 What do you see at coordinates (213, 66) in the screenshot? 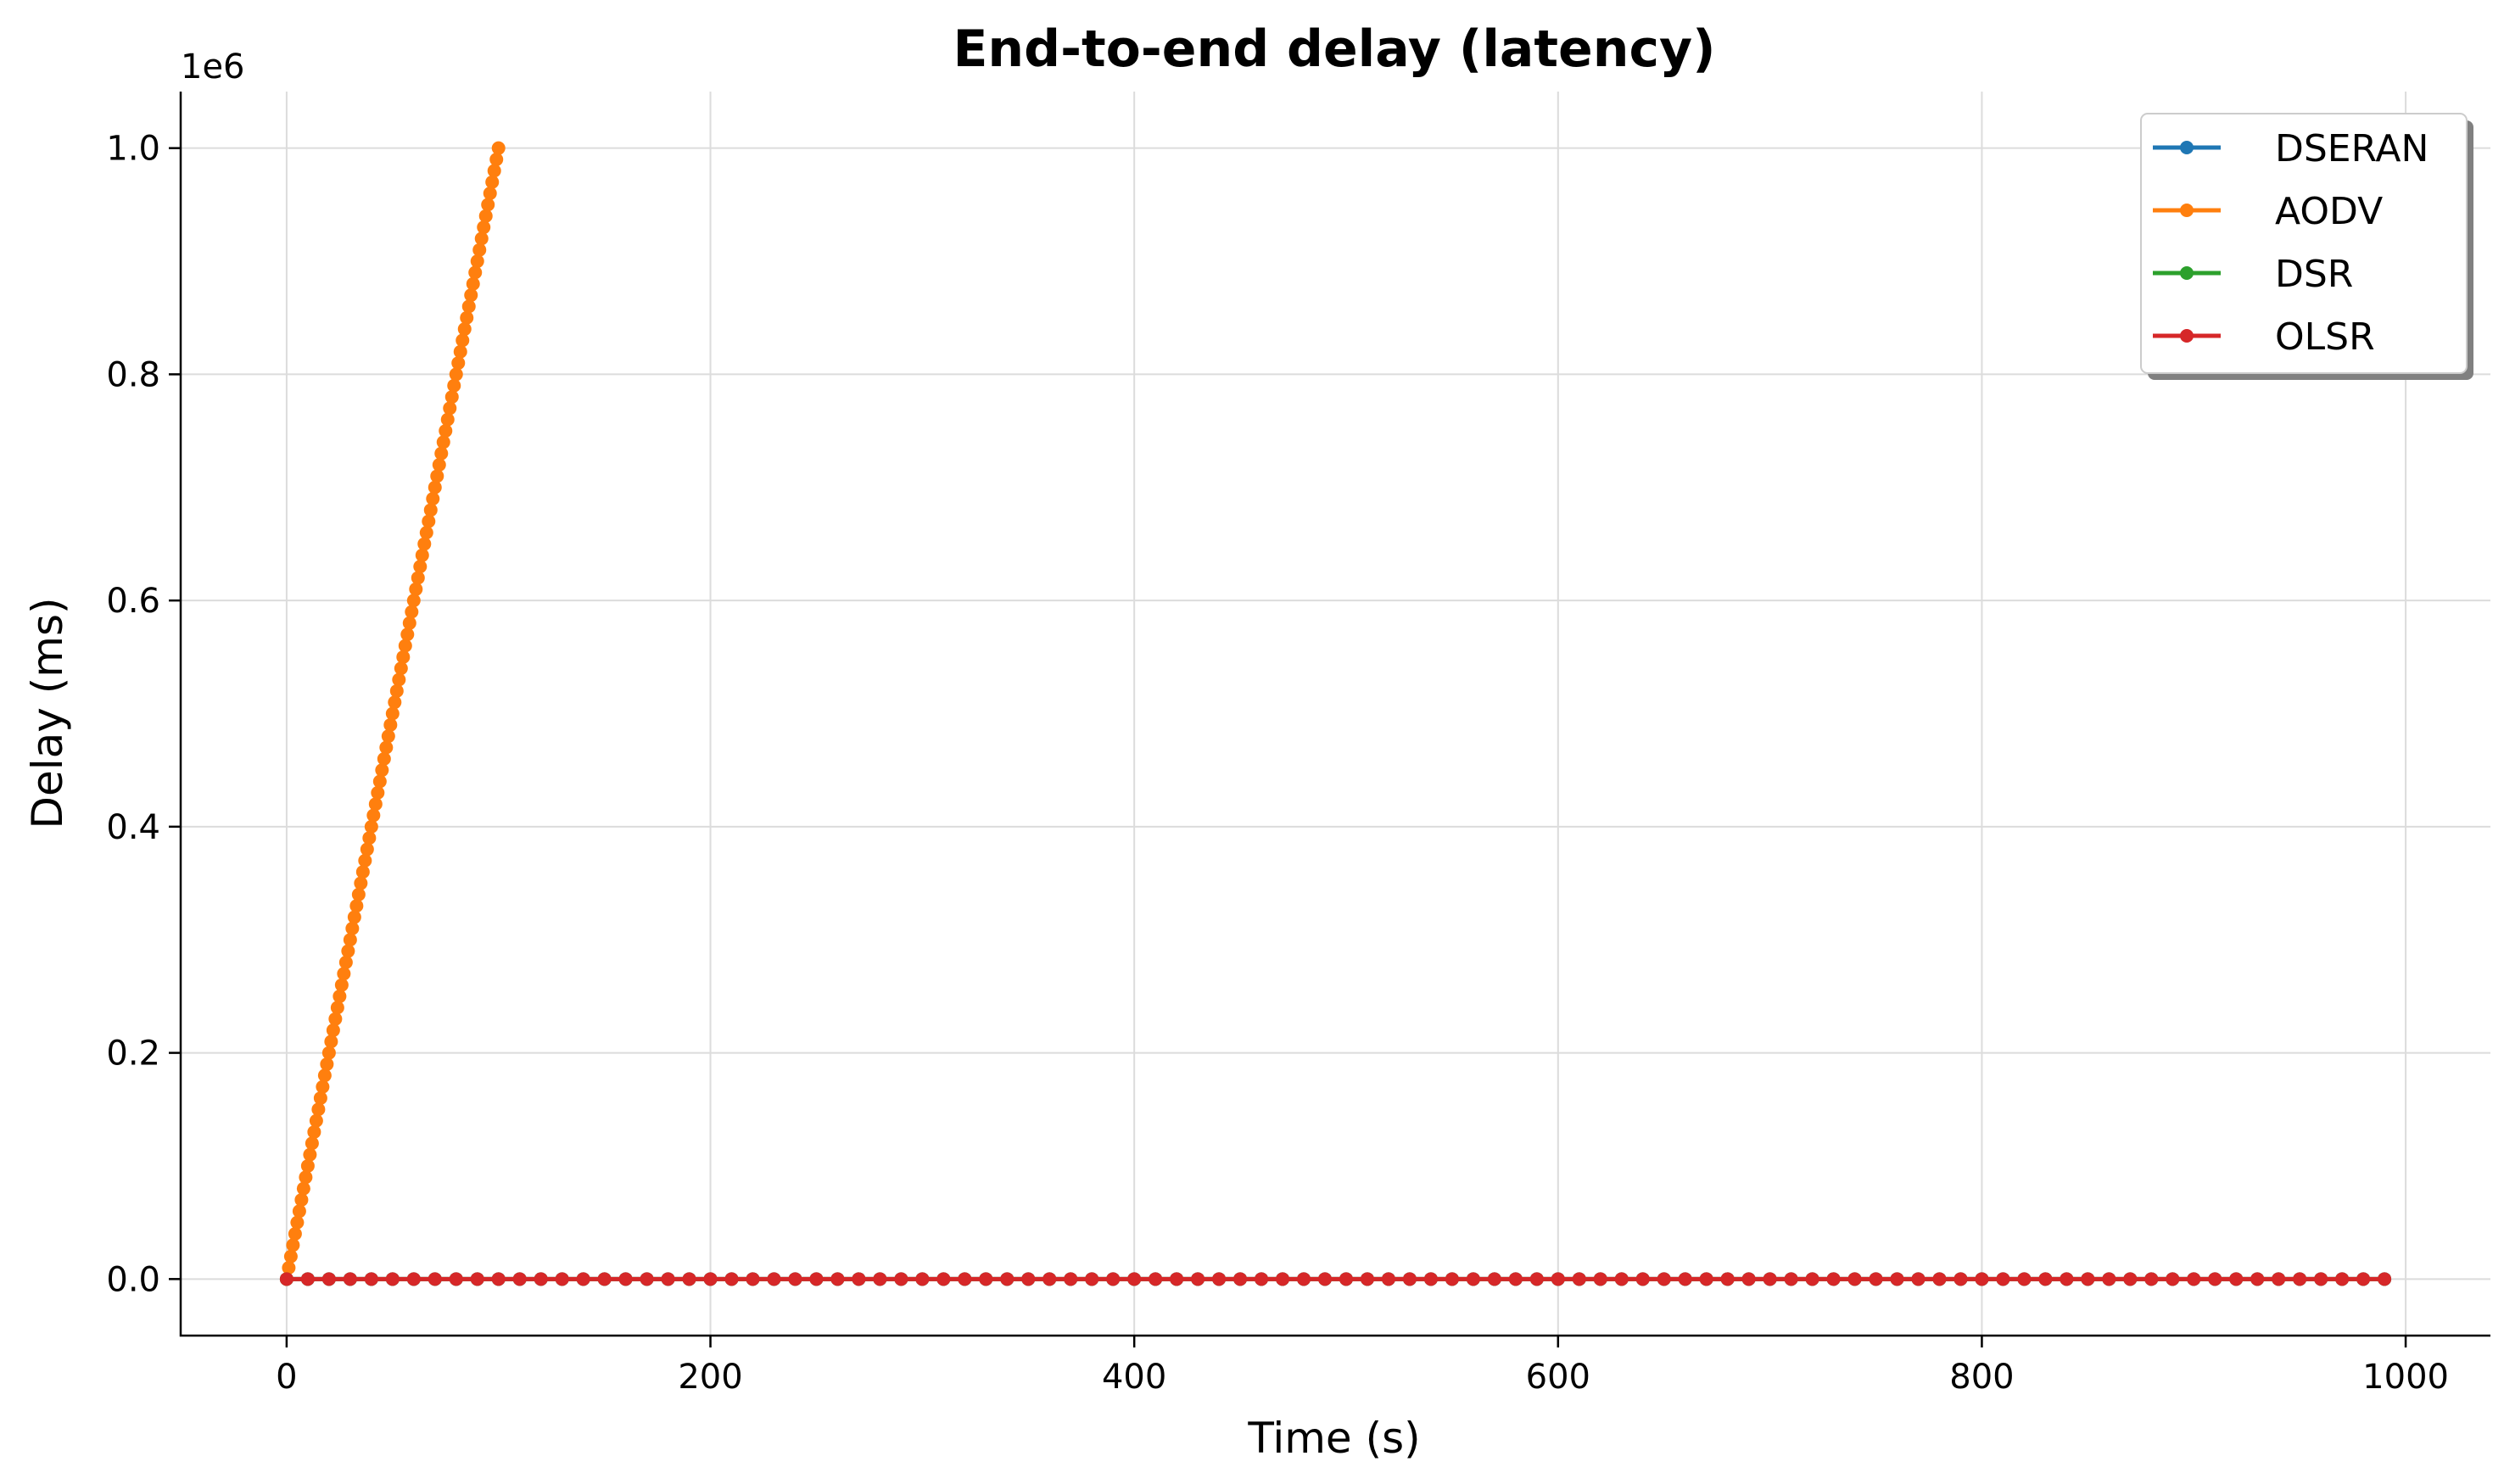
I see `y-offset-label: 1e6` at bounding box center [213, 66].